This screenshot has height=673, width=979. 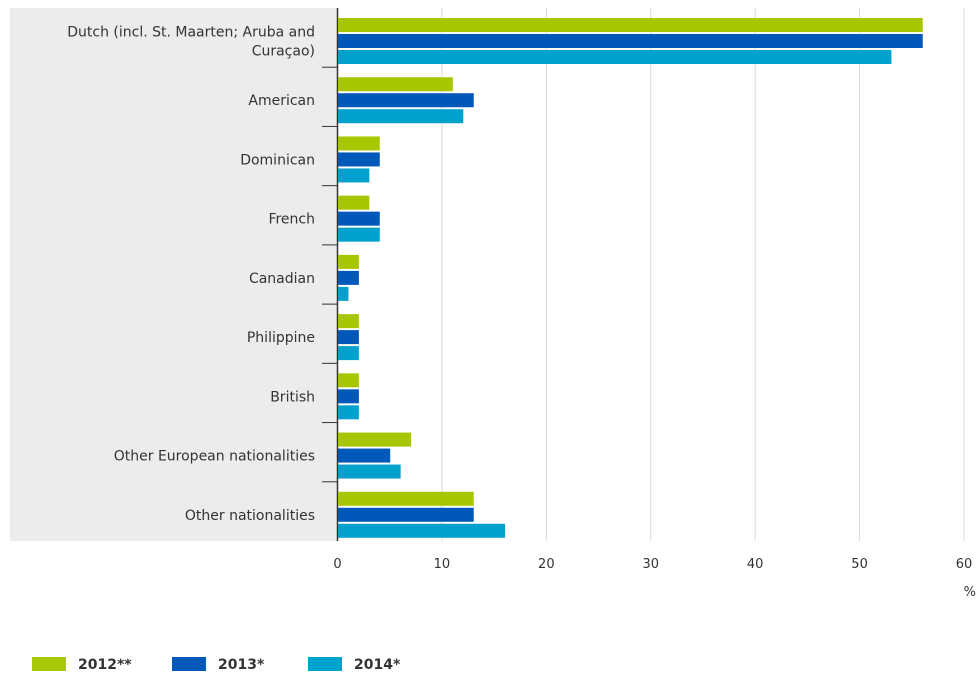 What do you see at coordinates (291, 220) in the screenshot?
I see `category-label: French` at bounding box center [291, 220].